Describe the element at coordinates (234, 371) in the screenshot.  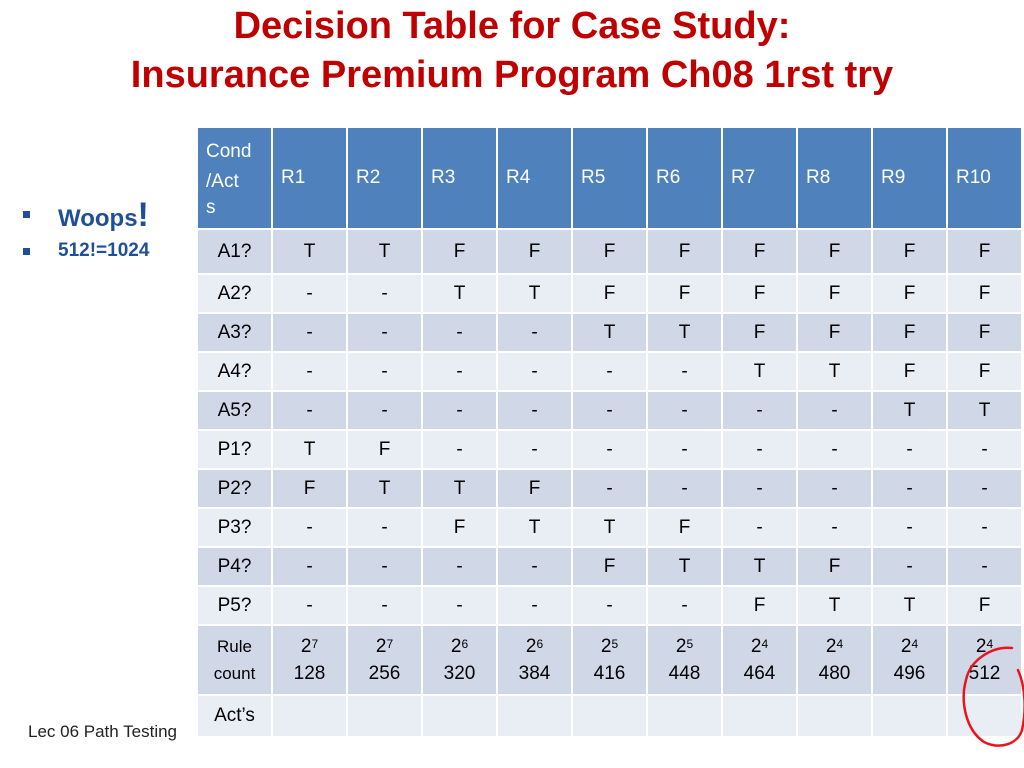
I see `row-label: A4?` at that location.